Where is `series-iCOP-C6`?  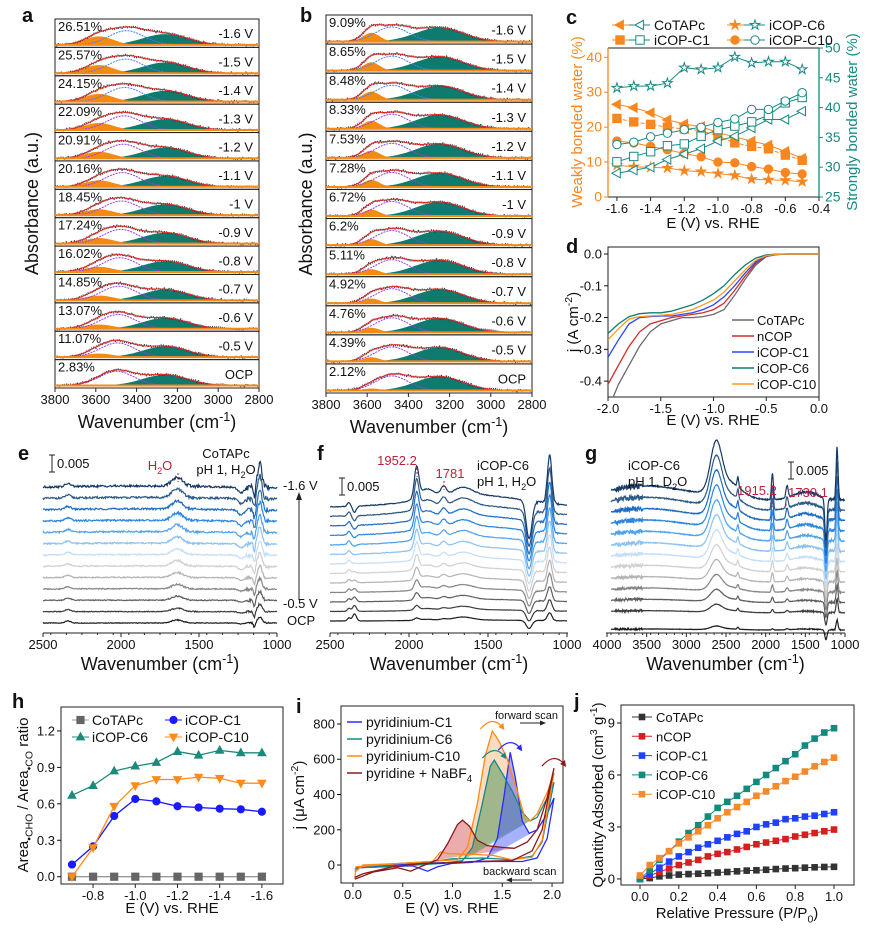 series-iCOP-C6 is located at coordinates (167, 771).